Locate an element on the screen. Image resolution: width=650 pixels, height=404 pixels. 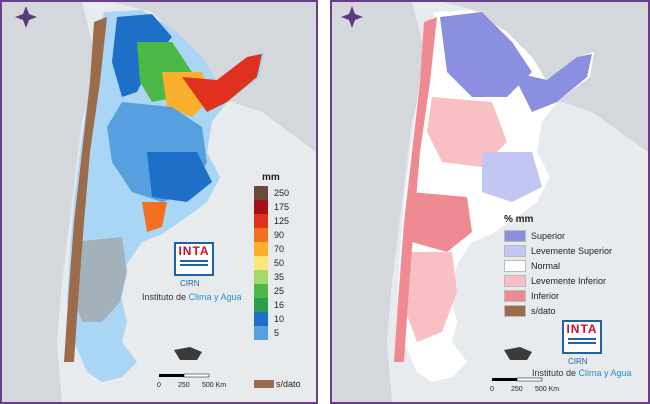
legend-label: 50 is located at coordinates (279, 263).